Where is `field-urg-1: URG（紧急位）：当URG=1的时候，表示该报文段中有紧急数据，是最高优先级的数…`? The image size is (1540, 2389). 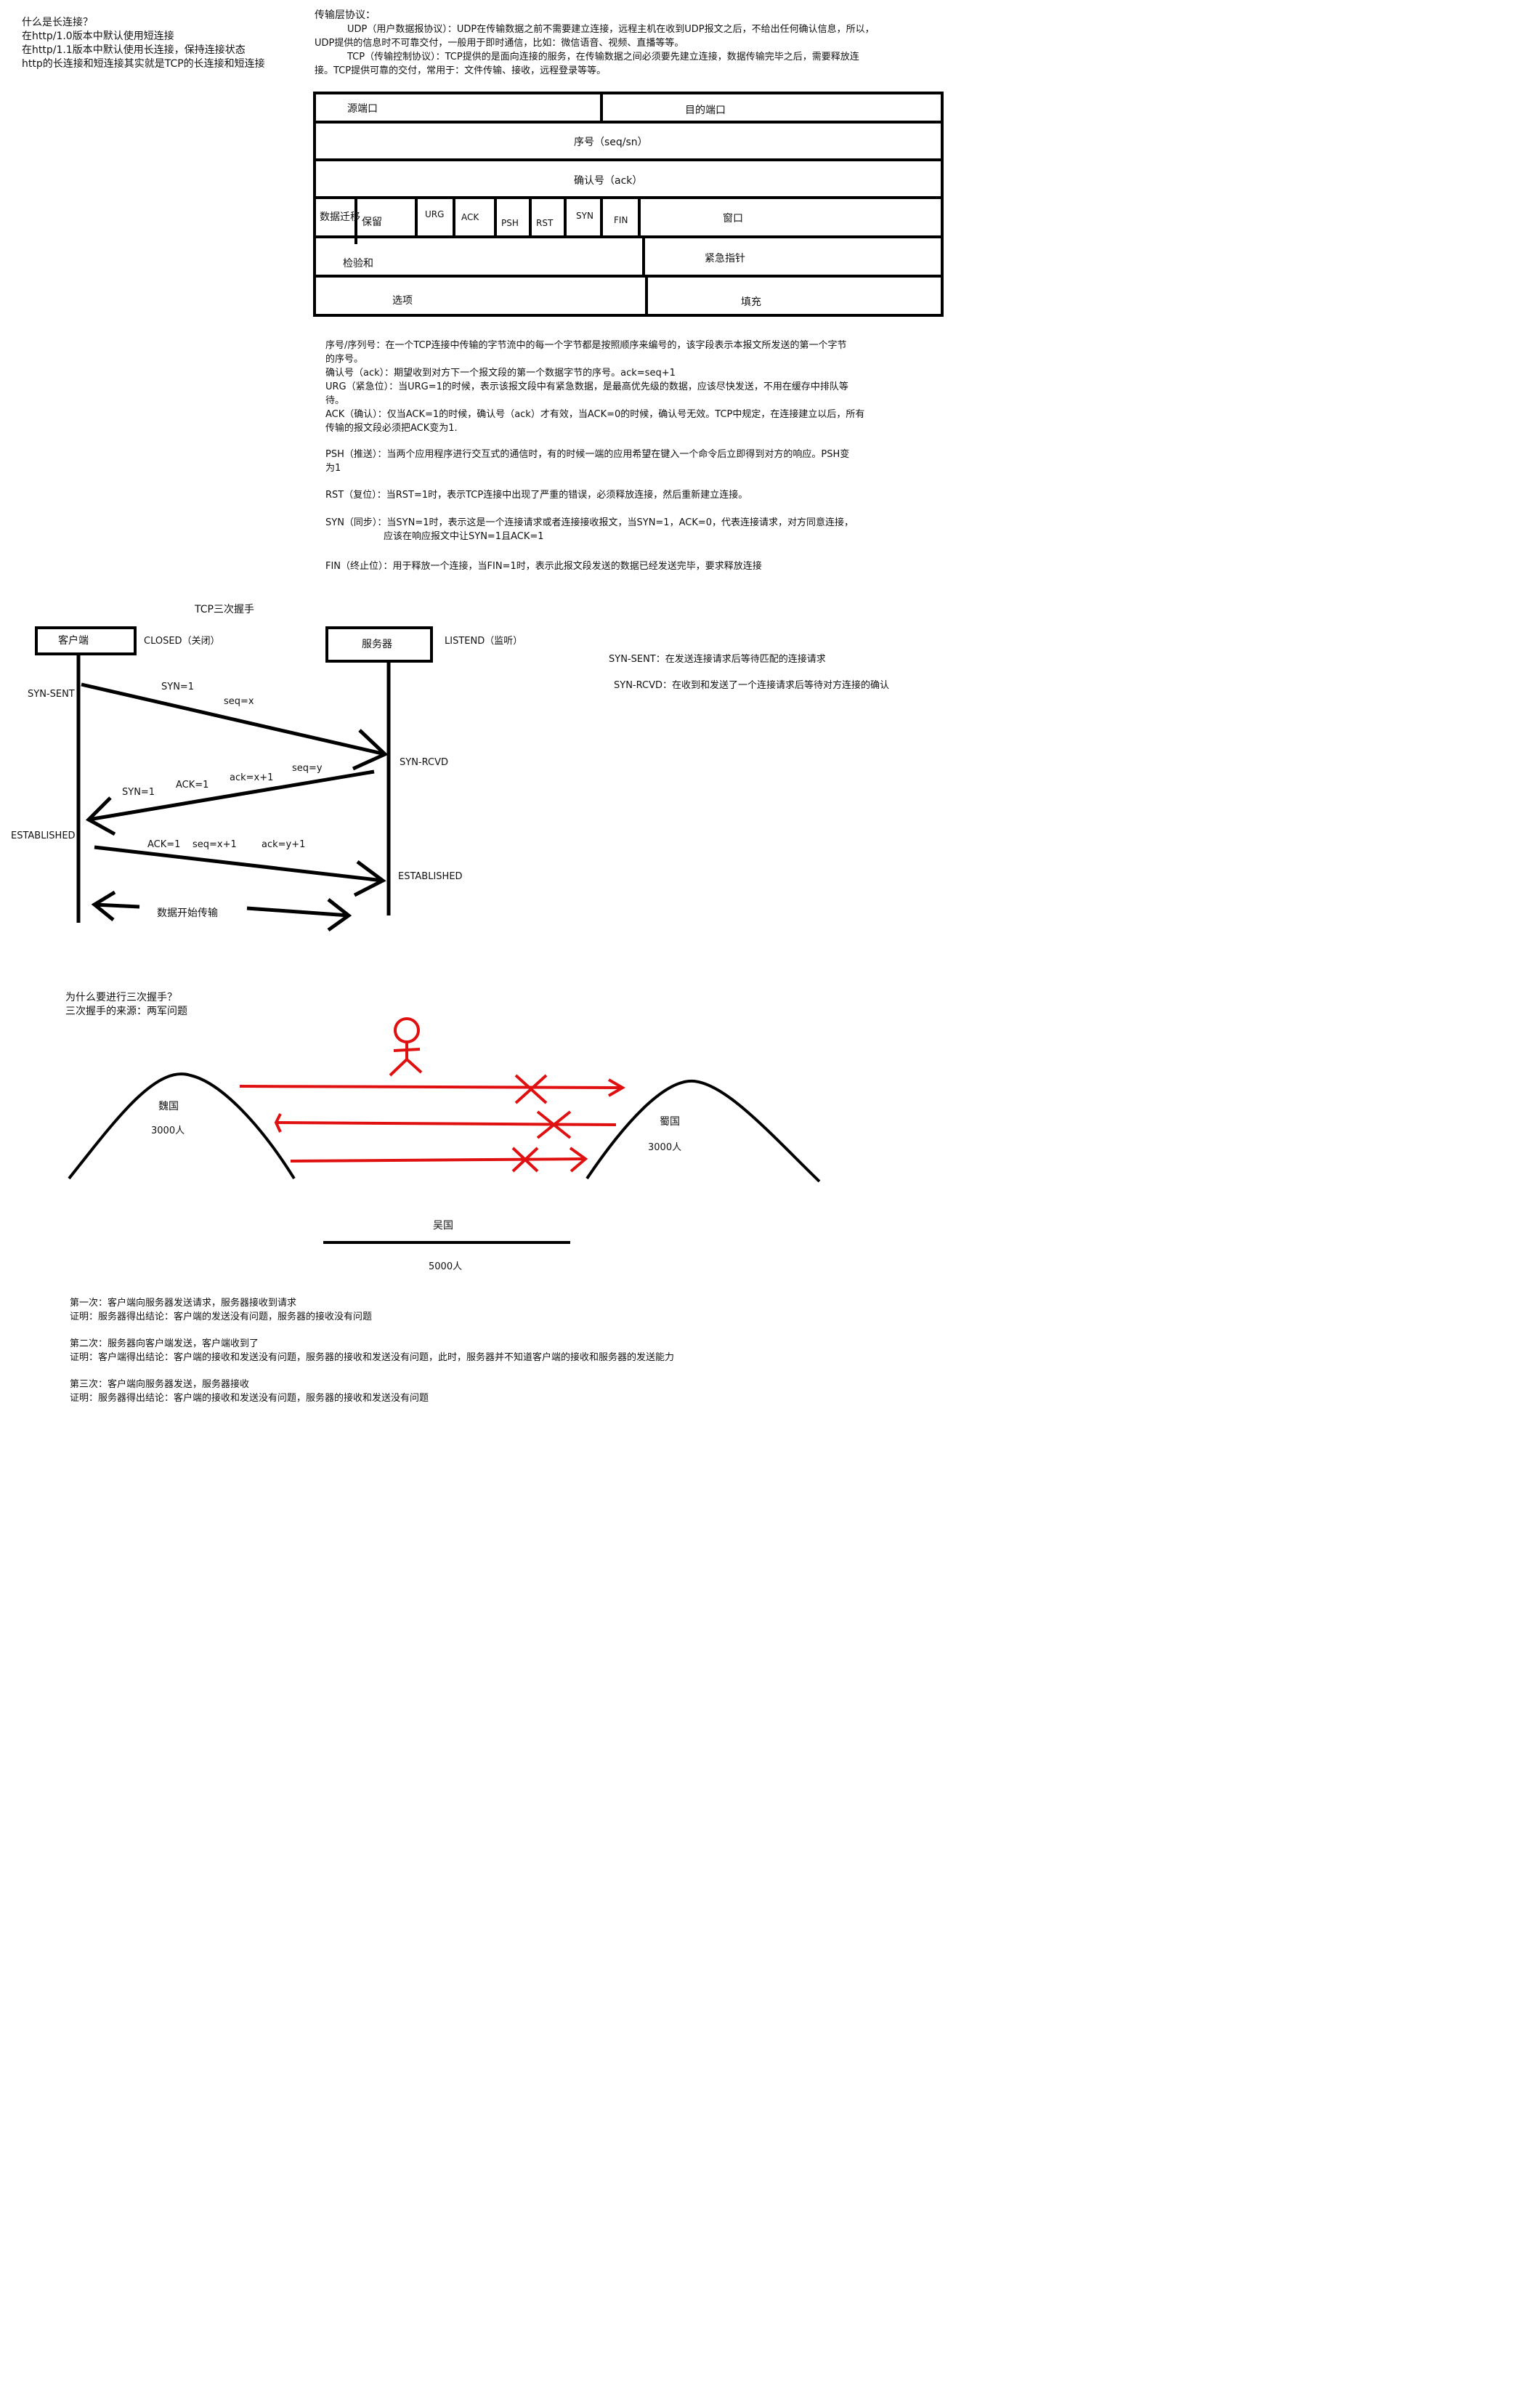 field-urg-1: URG（紧急位）：当URG=1的时候，表示该报文段中有紧急数据，是最高优先级的数… is located at coordinates (586, 386).